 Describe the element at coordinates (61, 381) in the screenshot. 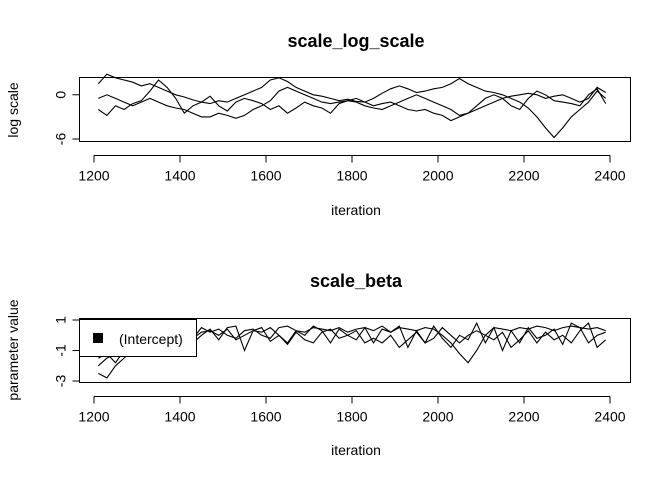

I see `y-tick-label: -3` at that location.